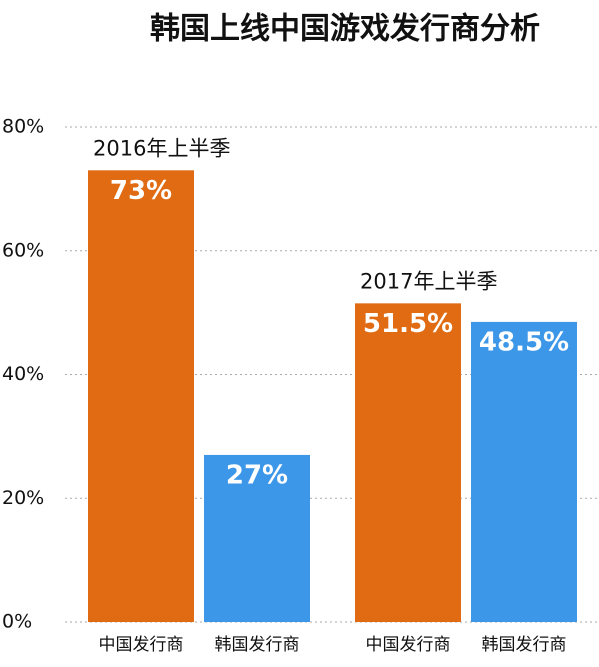  What do you see at coordinates (23, 250) in the screenshot?
I see `y-tick-label: 60%` at bounding box center [23, 250].